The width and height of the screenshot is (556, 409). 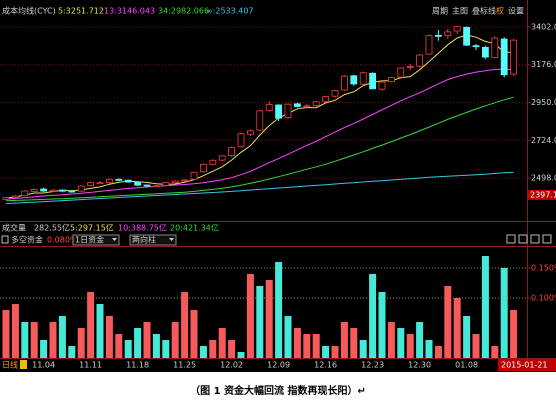 I want to click on period-select, so click(x=96, y=240).